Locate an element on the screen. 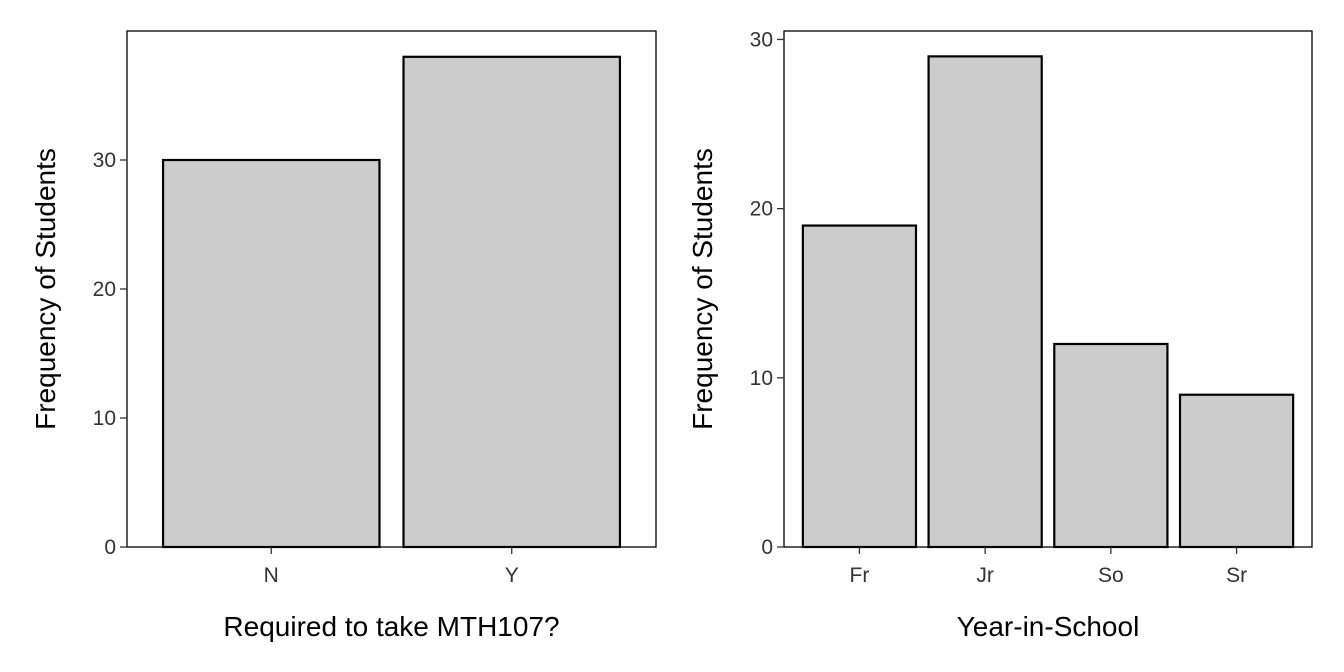 The image size is (1344, 672). bar-Jr is located at coordinates (985, 302).